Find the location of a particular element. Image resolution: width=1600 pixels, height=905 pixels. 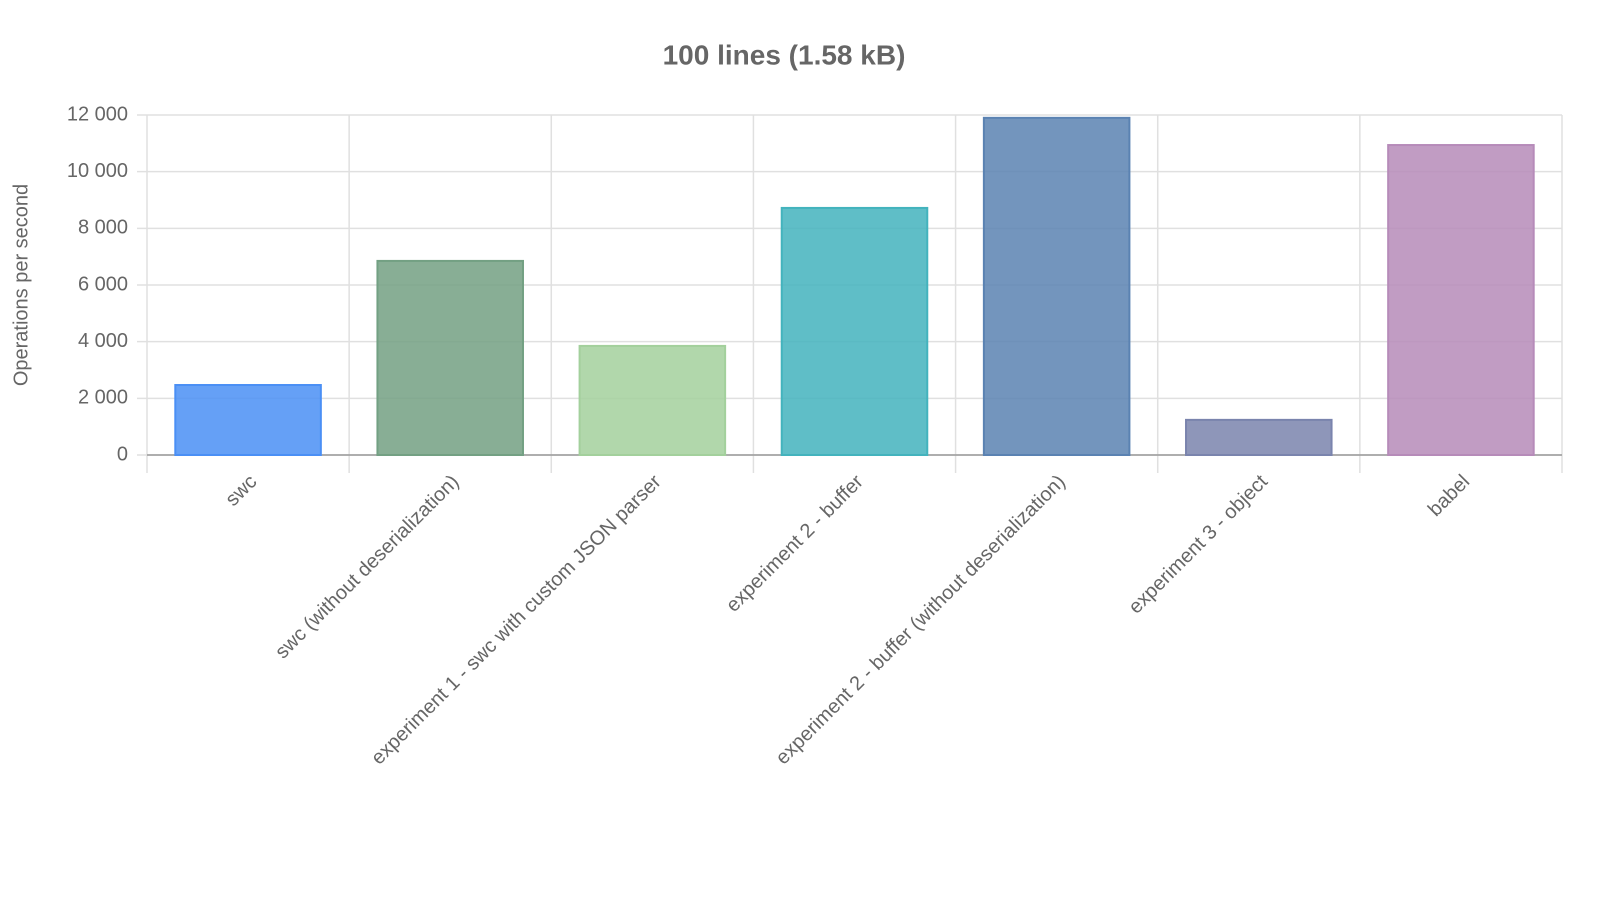

x-tick-label: swc (without deserialization) is located at coordinates (367, 567).